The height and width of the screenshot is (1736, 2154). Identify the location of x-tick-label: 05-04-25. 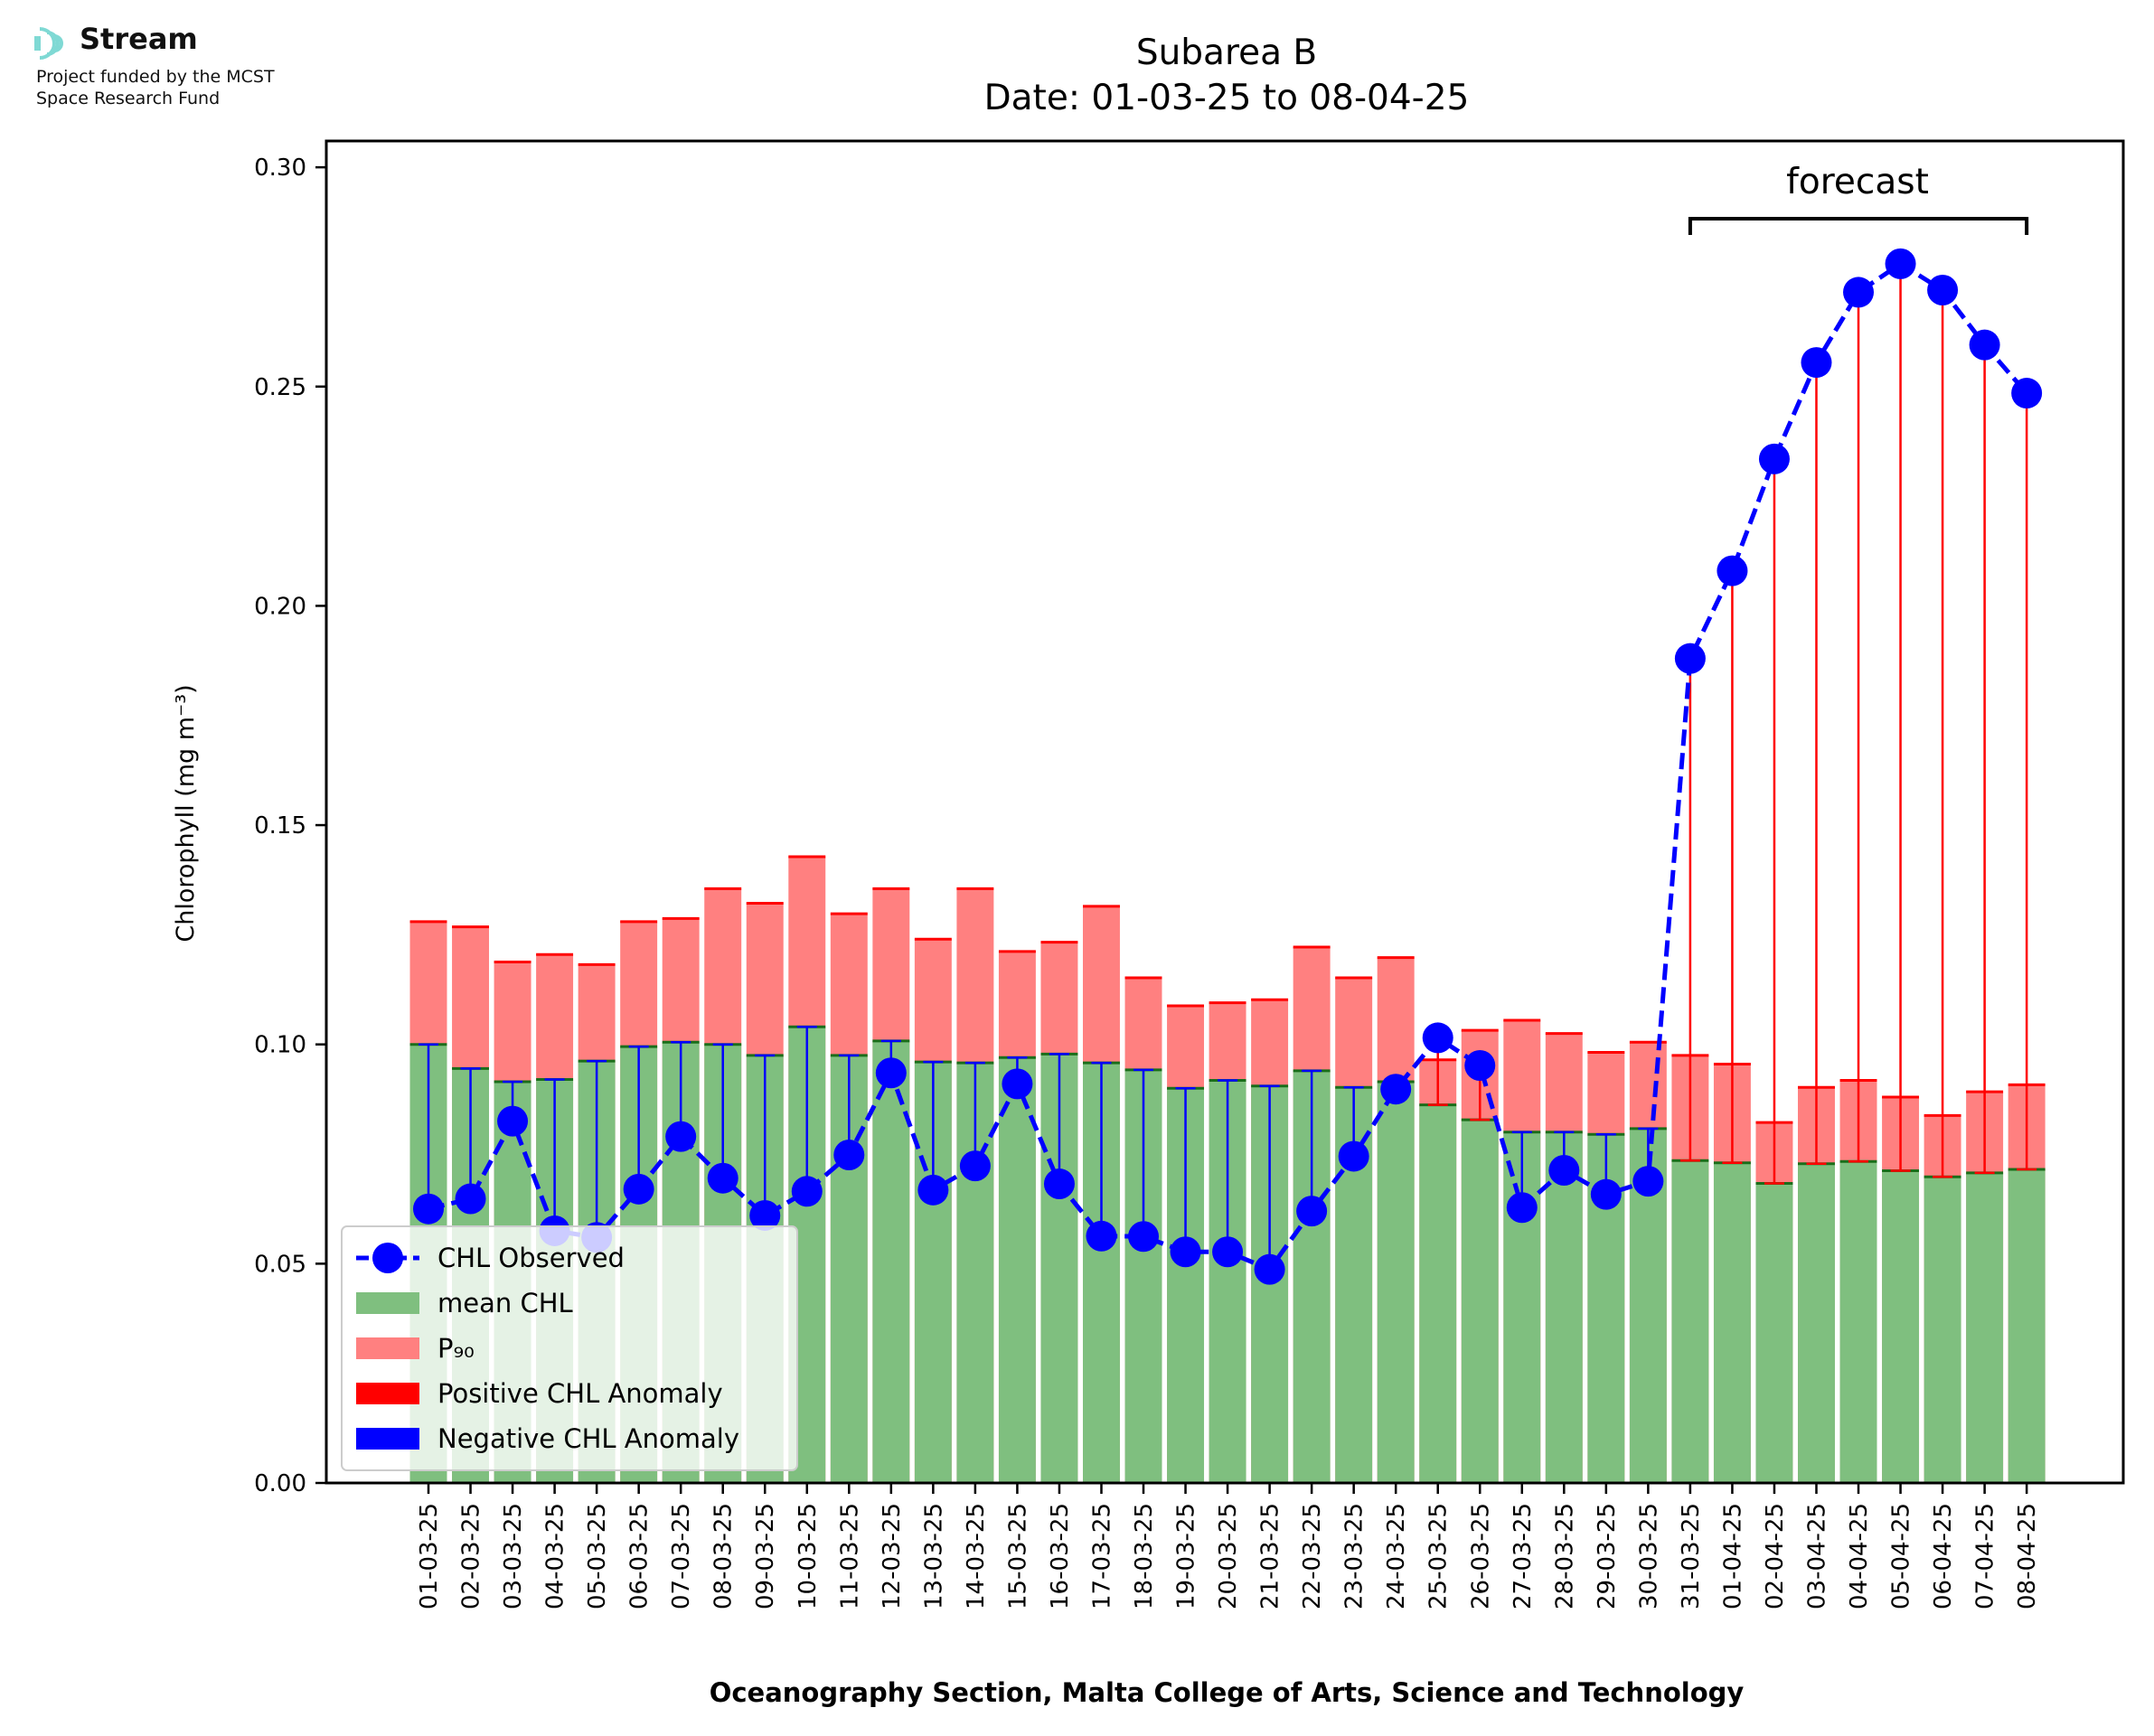
(1902, 1556).